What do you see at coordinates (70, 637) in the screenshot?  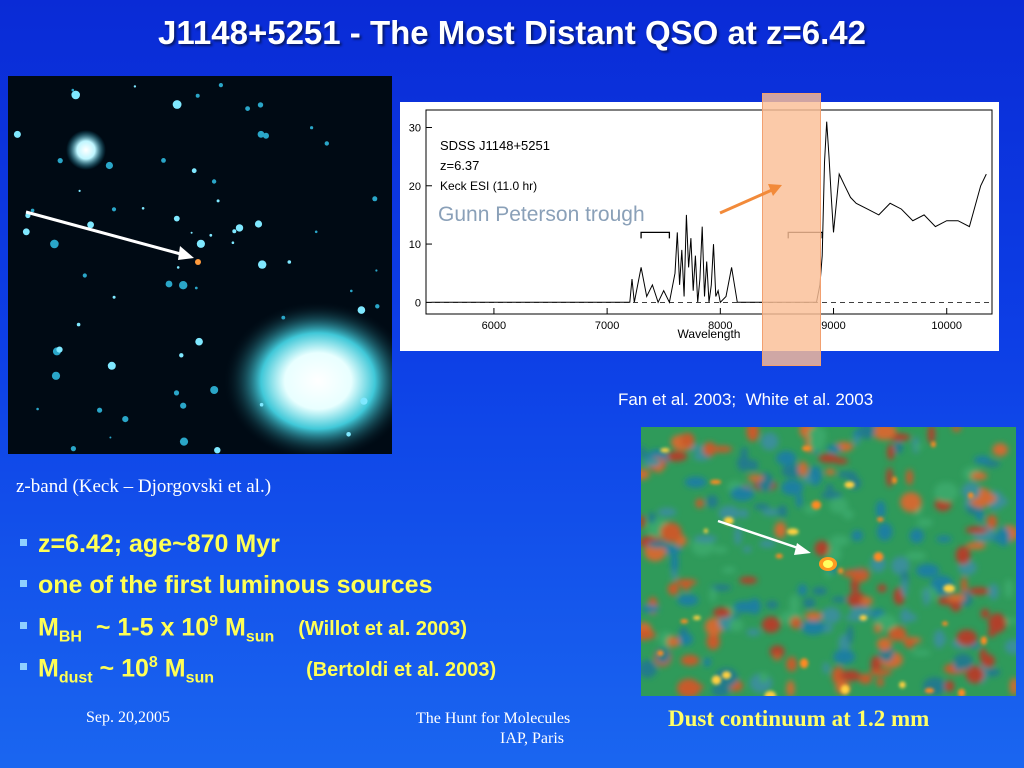 I see `bh-subscript: BH` at bounding box center [70, 637].